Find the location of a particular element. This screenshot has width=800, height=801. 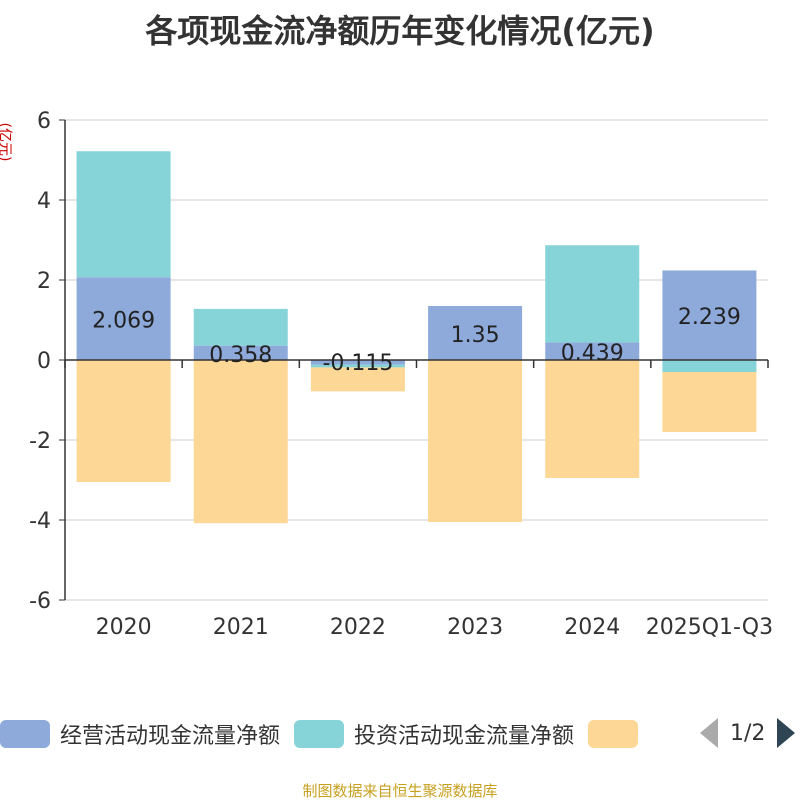

data-label: 0.358 is located at coordinates (240, 355).